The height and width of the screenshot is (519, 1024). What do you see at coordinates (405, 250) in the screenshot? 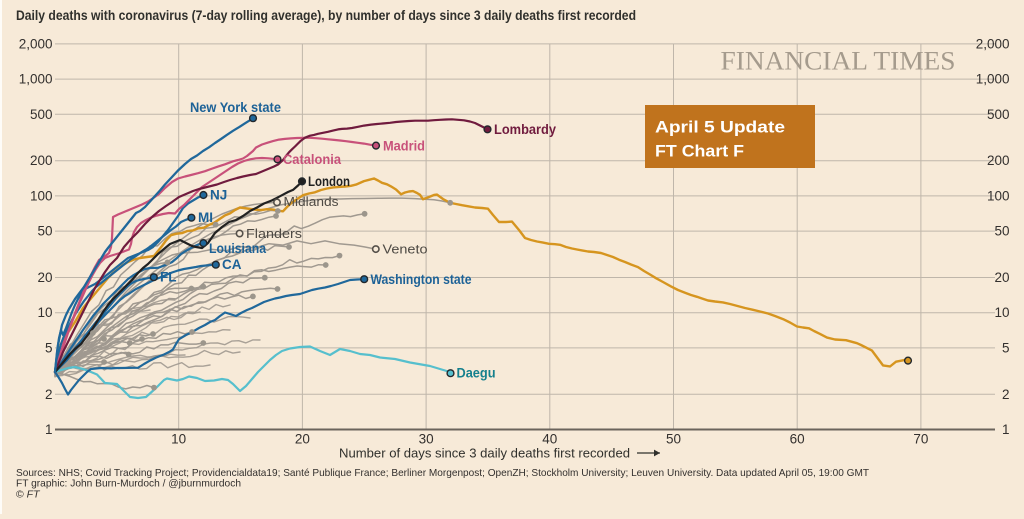
I see `svg-text: Veneto` at bounding box center [405, 250].